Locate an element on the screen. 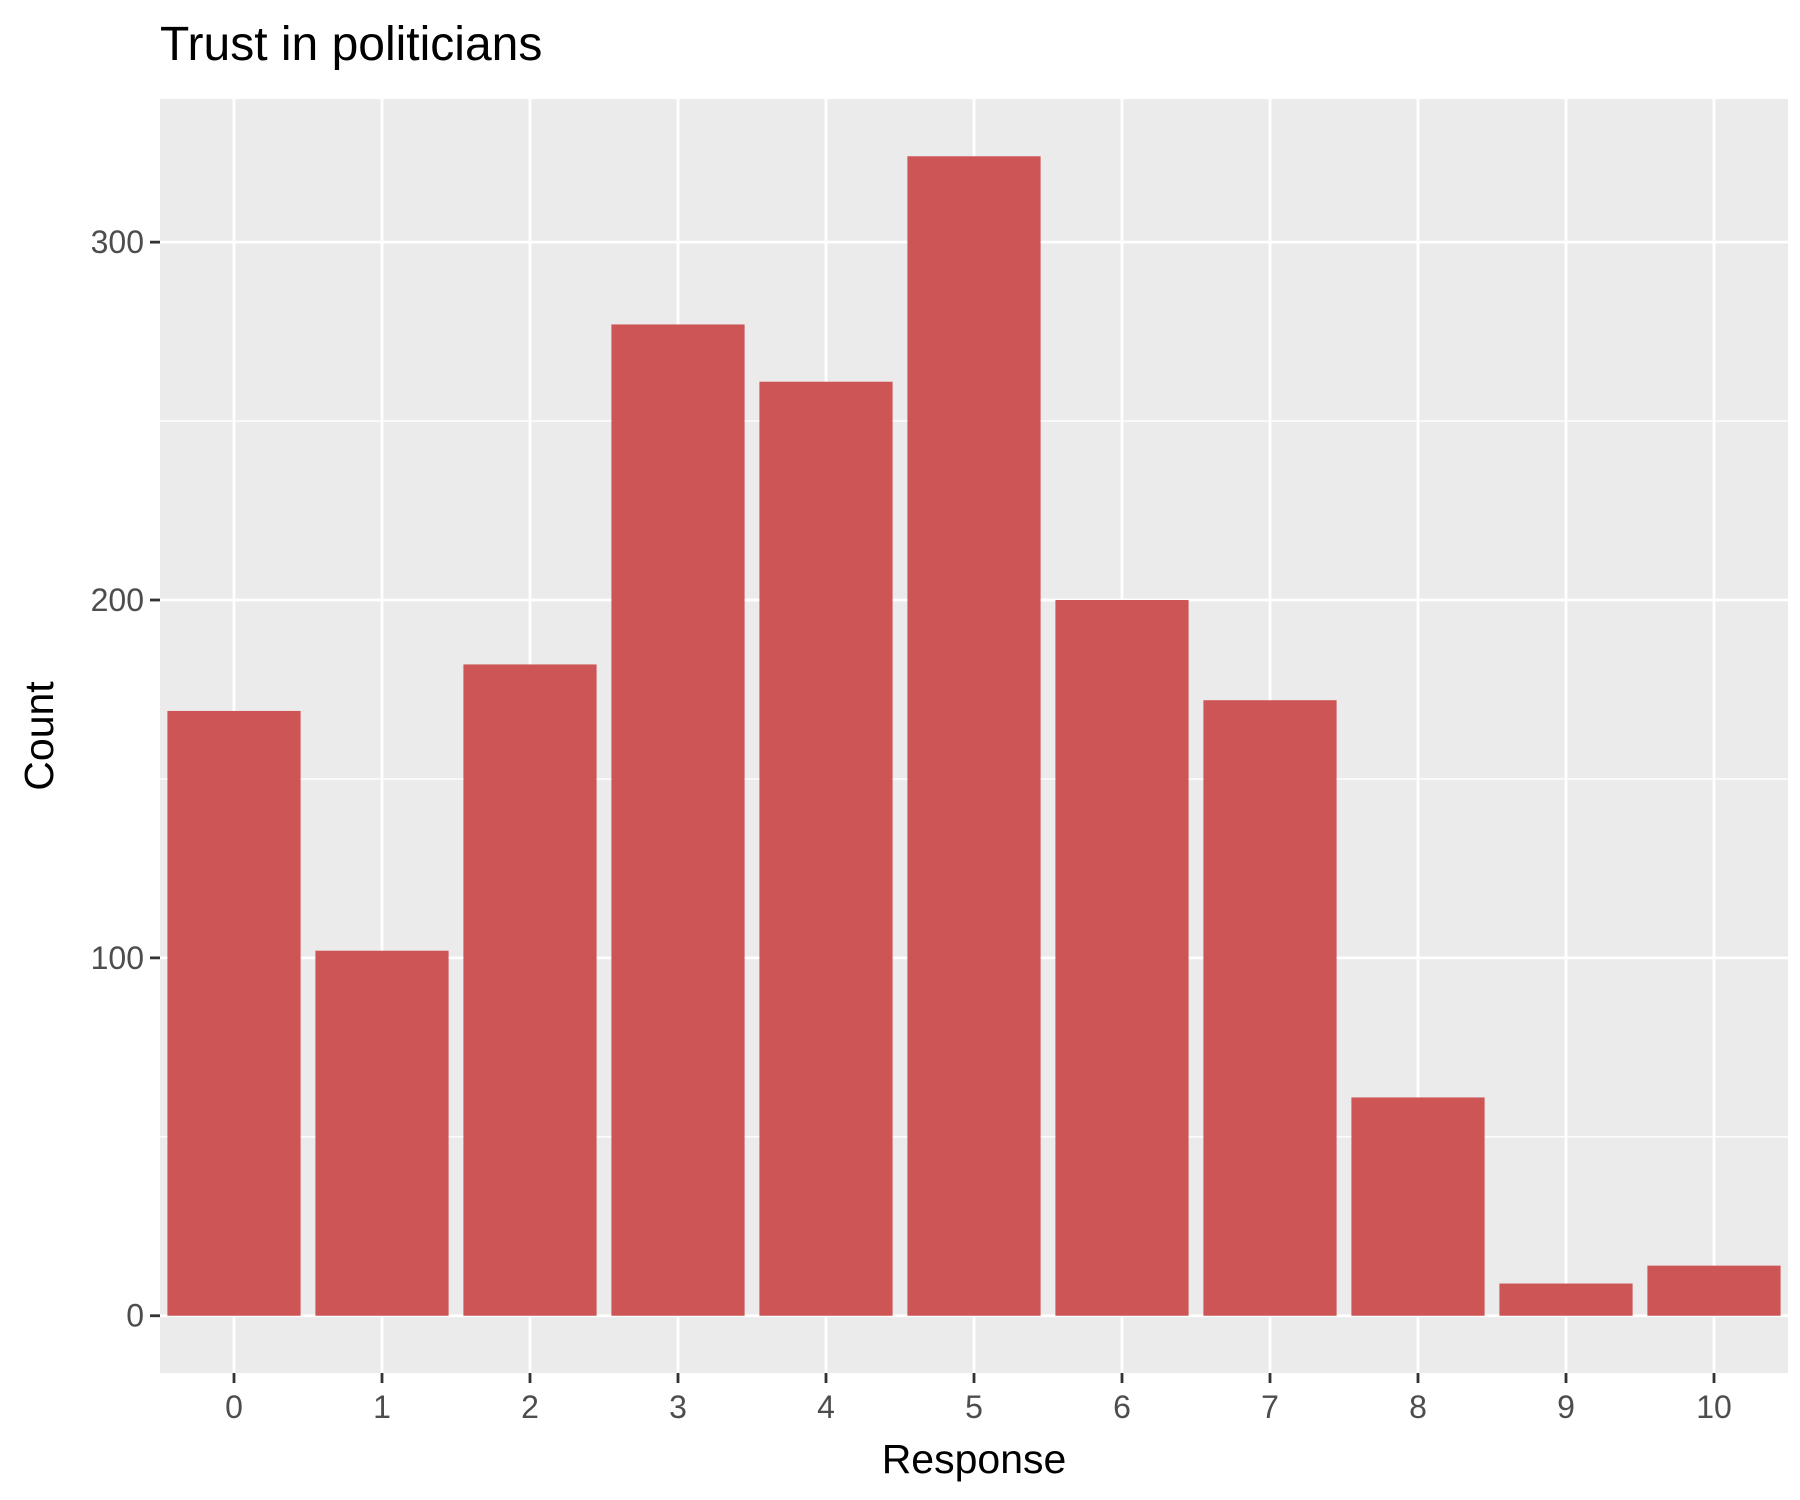 The height and width of the screenshot is (1500, 1800). x-axis-title: Response is located at coordinates (974, 1459).